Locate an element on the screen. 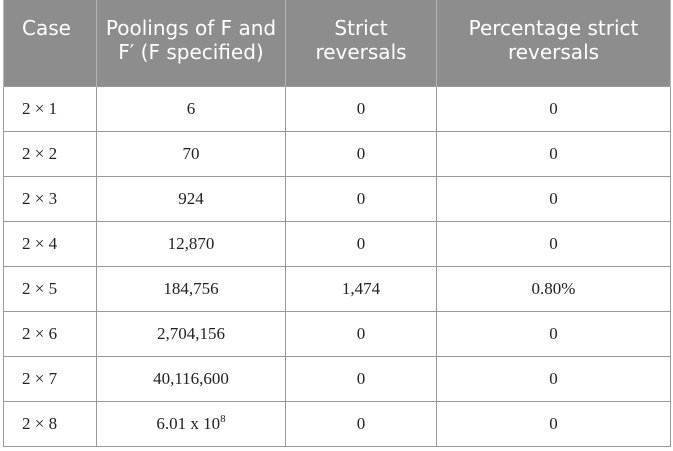 The image size is (673, 451). poolings-exponent: 8 is located at coordinates (223, 418).